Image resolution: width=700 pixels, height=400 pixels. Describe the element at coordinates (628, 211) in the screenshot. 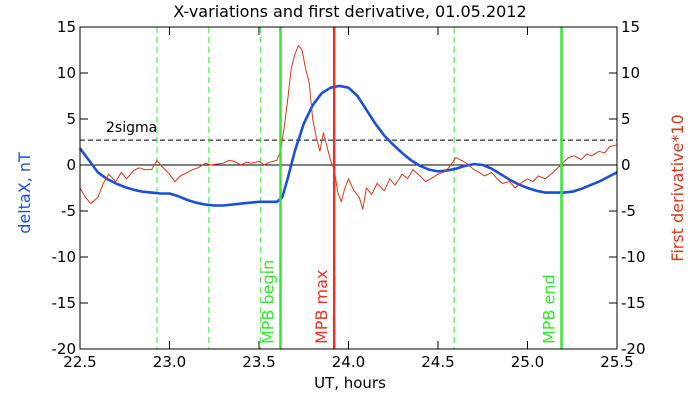

I see `y-tick-label-right-4: -5` at that location.